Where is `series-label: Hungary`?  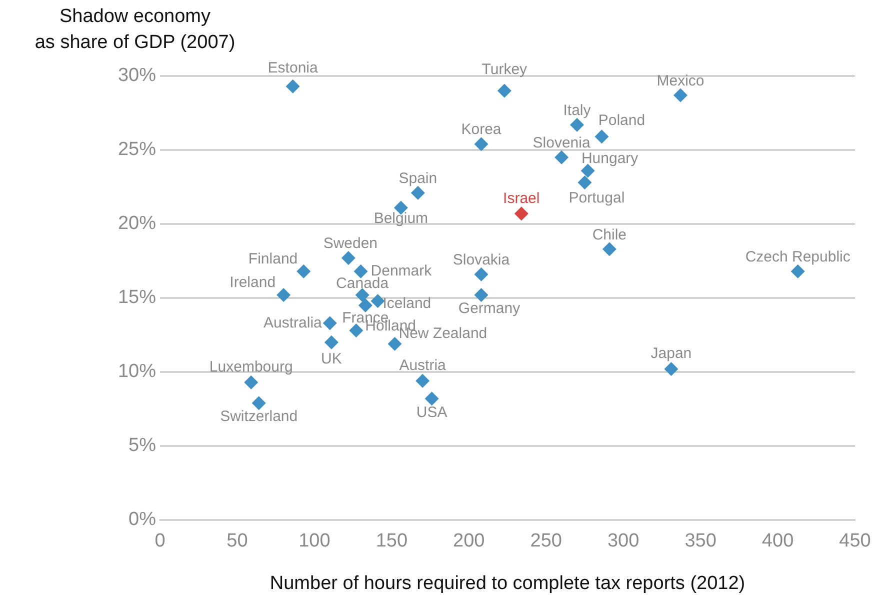
series-label: Hungary is located at coordinates (610, 158).